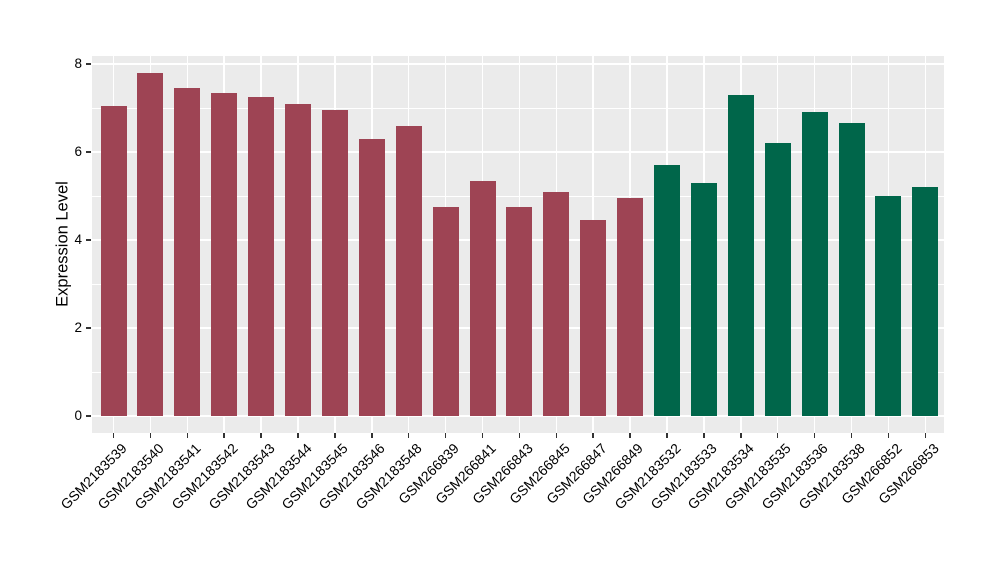 Image resolution: width=1000 pixels, height=580 pixels. I want to click on y-tick-label: 4, so click(78, 239).